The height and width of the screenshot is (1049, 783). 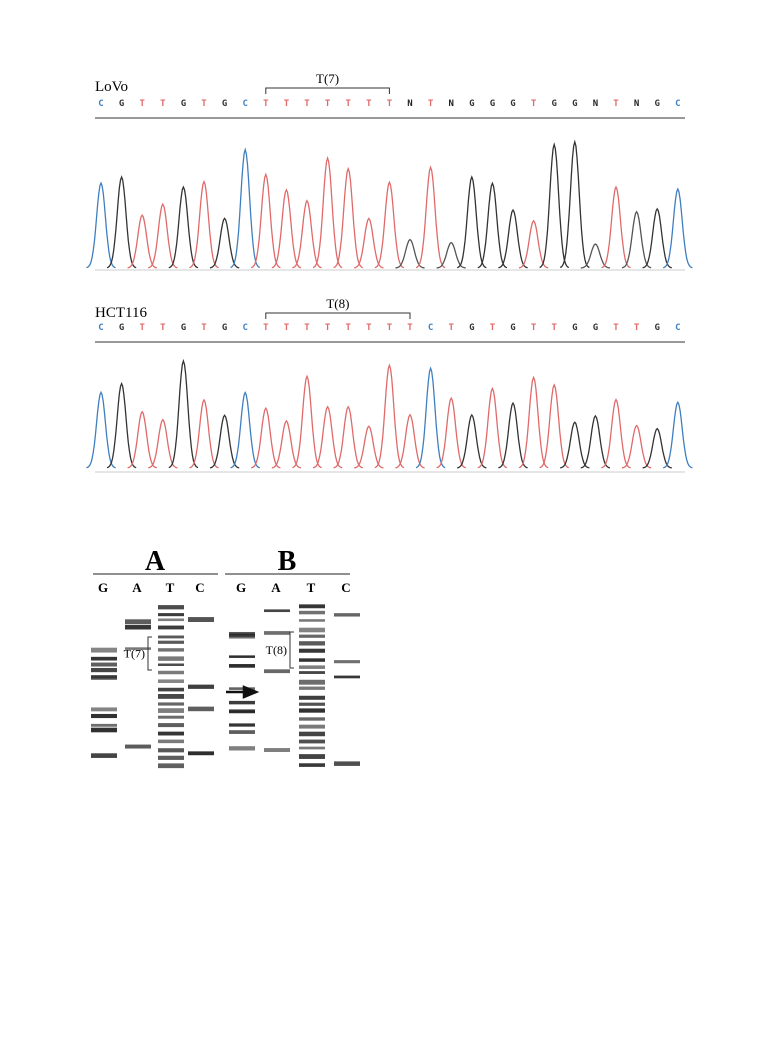 I want to click on lane-label: C, so click(x=345, y=587).